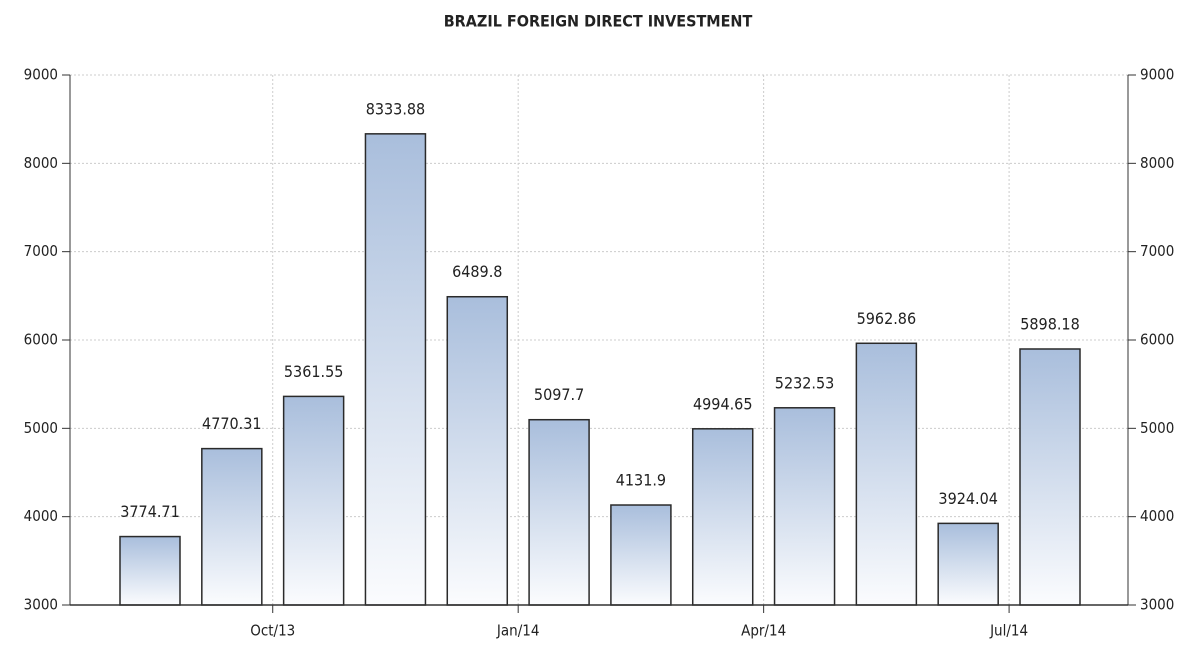  What do you see at coordinates (314, 371) in the screenshot?
I see `value-label: 5361.55` at bounding box center [314, 371].